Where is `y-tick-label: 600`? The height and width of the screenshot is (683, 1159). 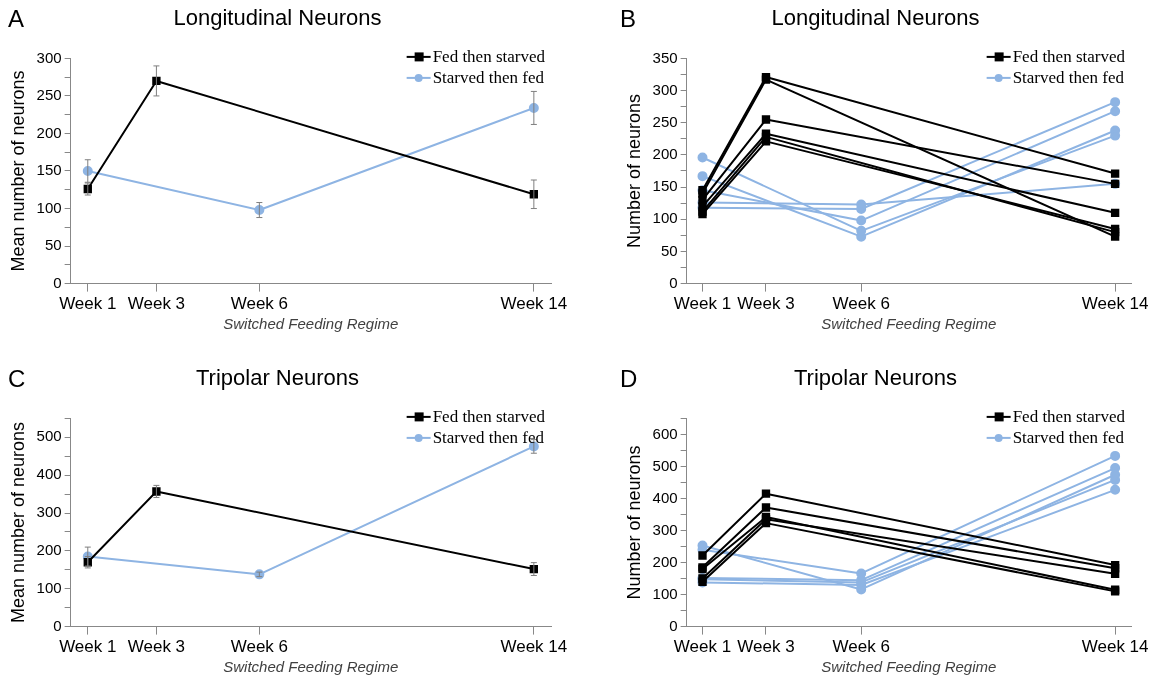 y-tick-label: 600 is located at coordinates (665, 433).